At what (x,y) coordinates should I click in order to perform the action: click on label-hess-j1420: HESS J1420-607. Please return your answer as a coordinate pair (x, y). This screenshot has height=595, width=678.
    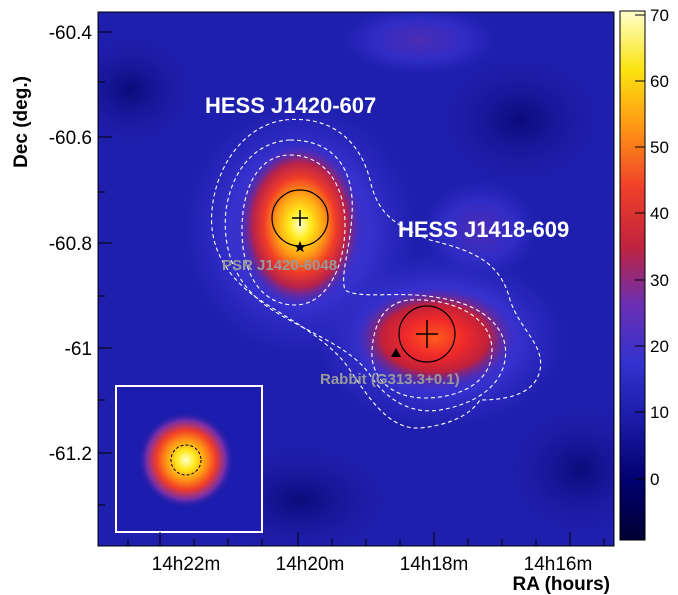
    Looking at the image, I should click on (290, 105).